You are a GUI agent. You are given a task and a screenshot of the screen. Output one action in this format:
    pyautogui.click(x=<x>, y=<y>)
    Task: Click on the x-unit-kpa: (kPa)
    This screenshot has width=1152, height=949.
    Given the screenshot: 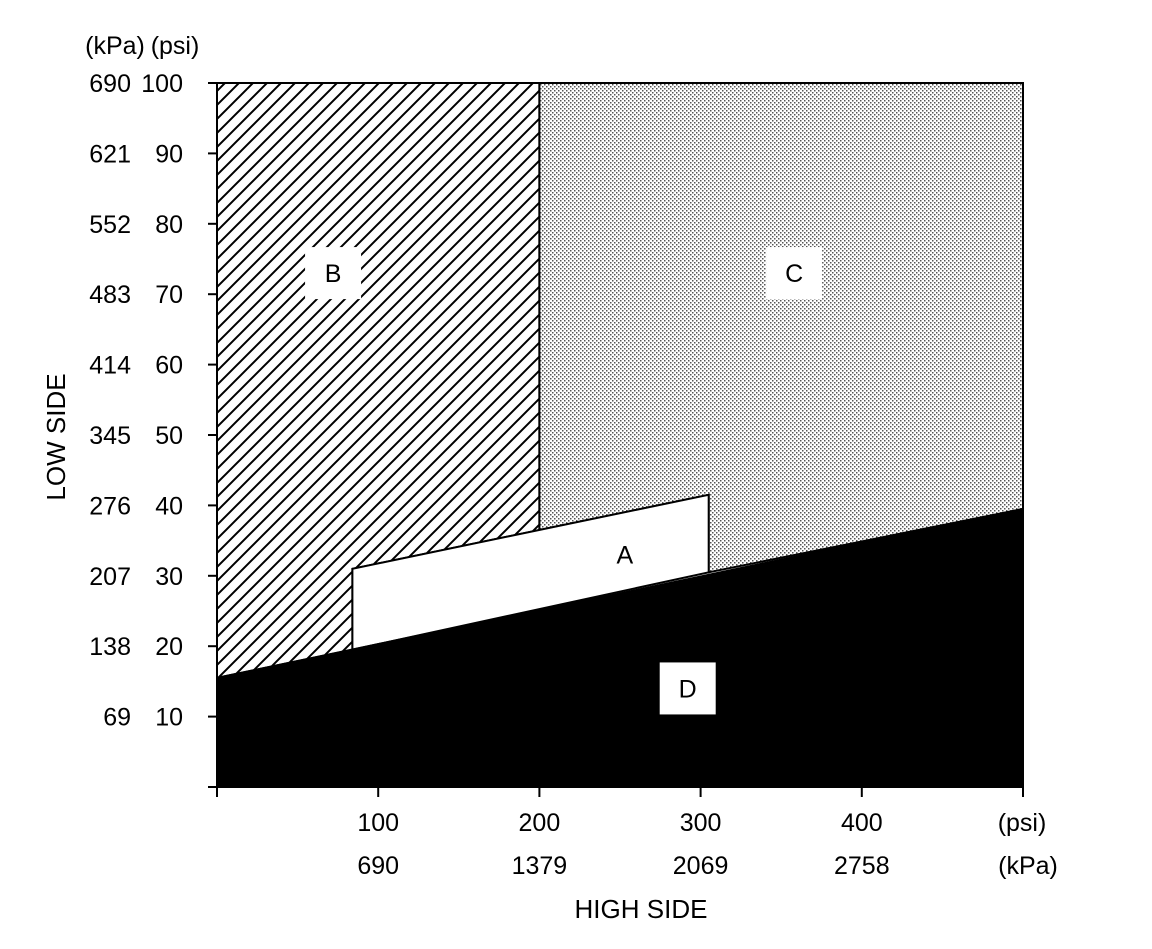 What is the action you would take?
    pyautogui.click(x=1028, y=866)
    